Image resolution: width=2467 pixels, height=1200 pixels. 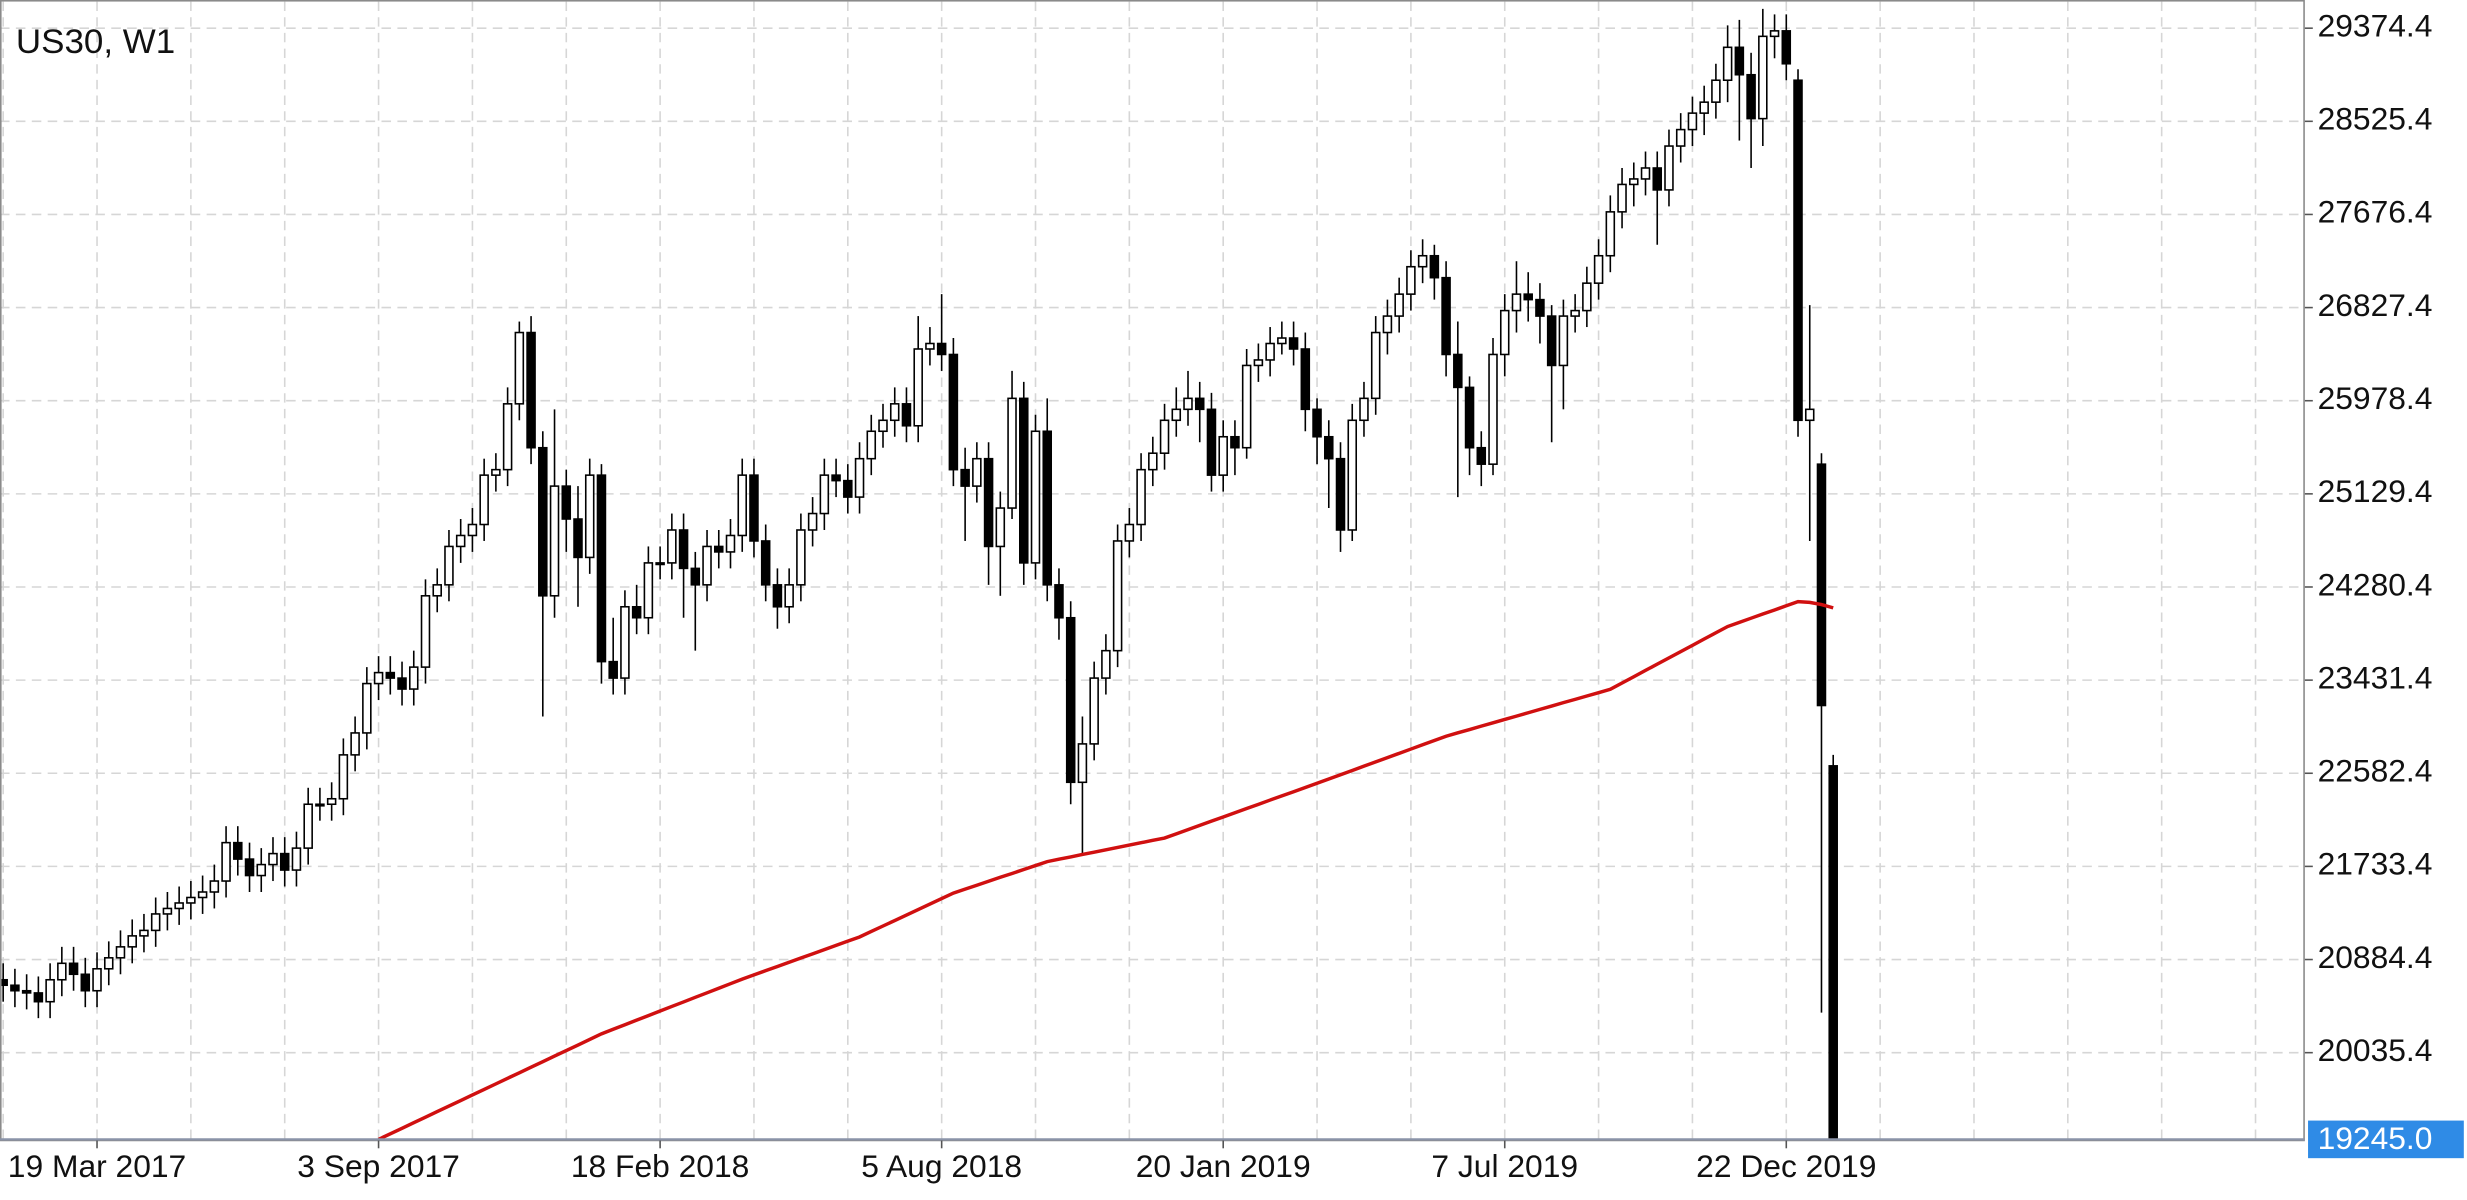 What do you see at coordinates (97, 1166) in the screenshot?
I see `x-tick-label: 19 Mar 2017` at bounding box center [97, 1166].